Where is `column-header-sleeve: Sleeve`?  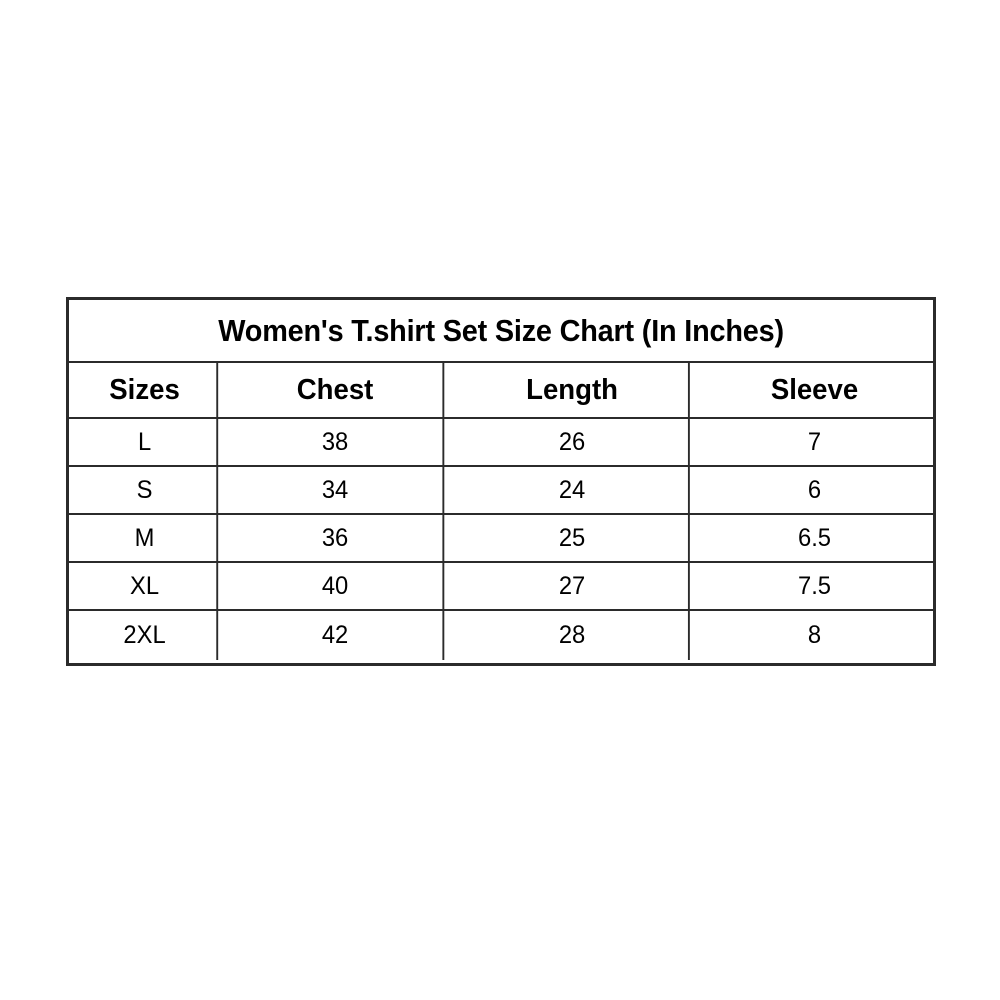
column-header-sleeve: Sleeve is located at coordinates (814, 389).